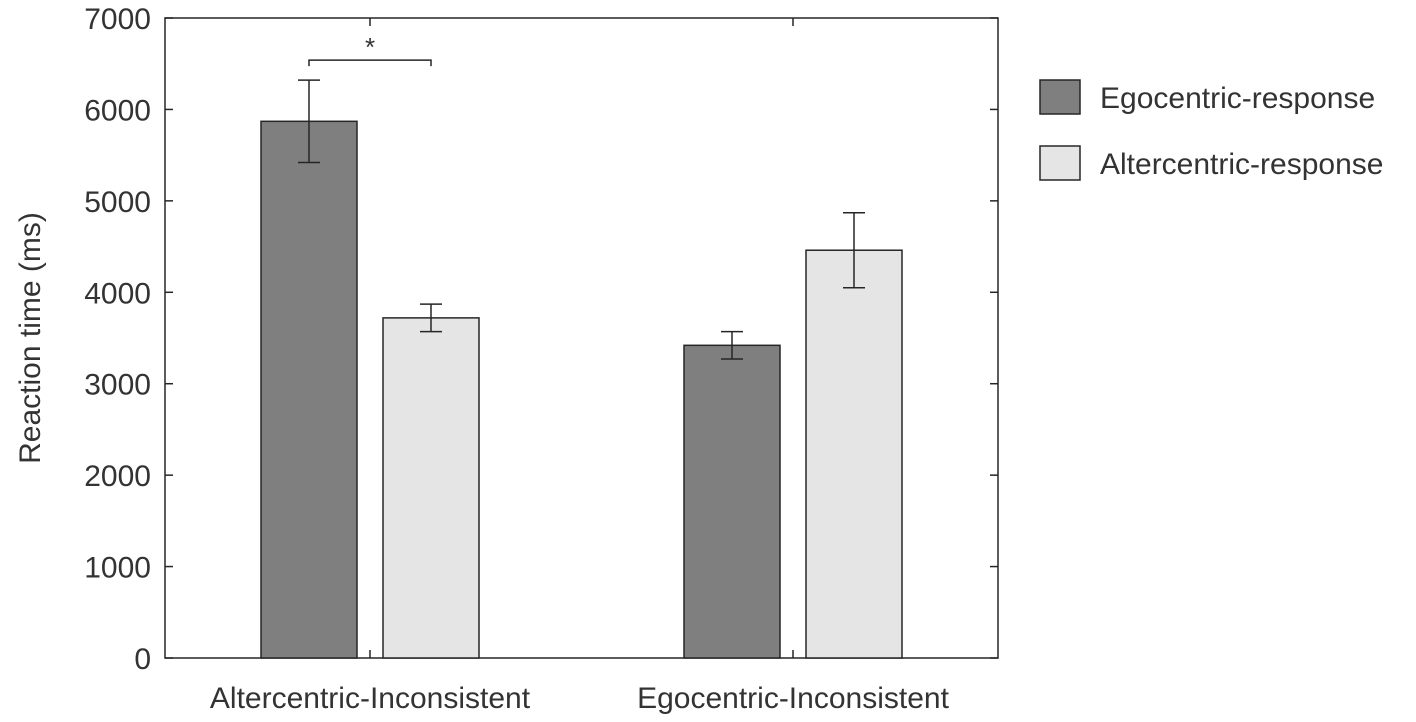 The width and height of the screenshot is (1416, 722). What do you see at coordinates (30, 338) in the screenshot?
I see `y-axis-title: Reaction time (ms)` at bounding box center [30, 338].